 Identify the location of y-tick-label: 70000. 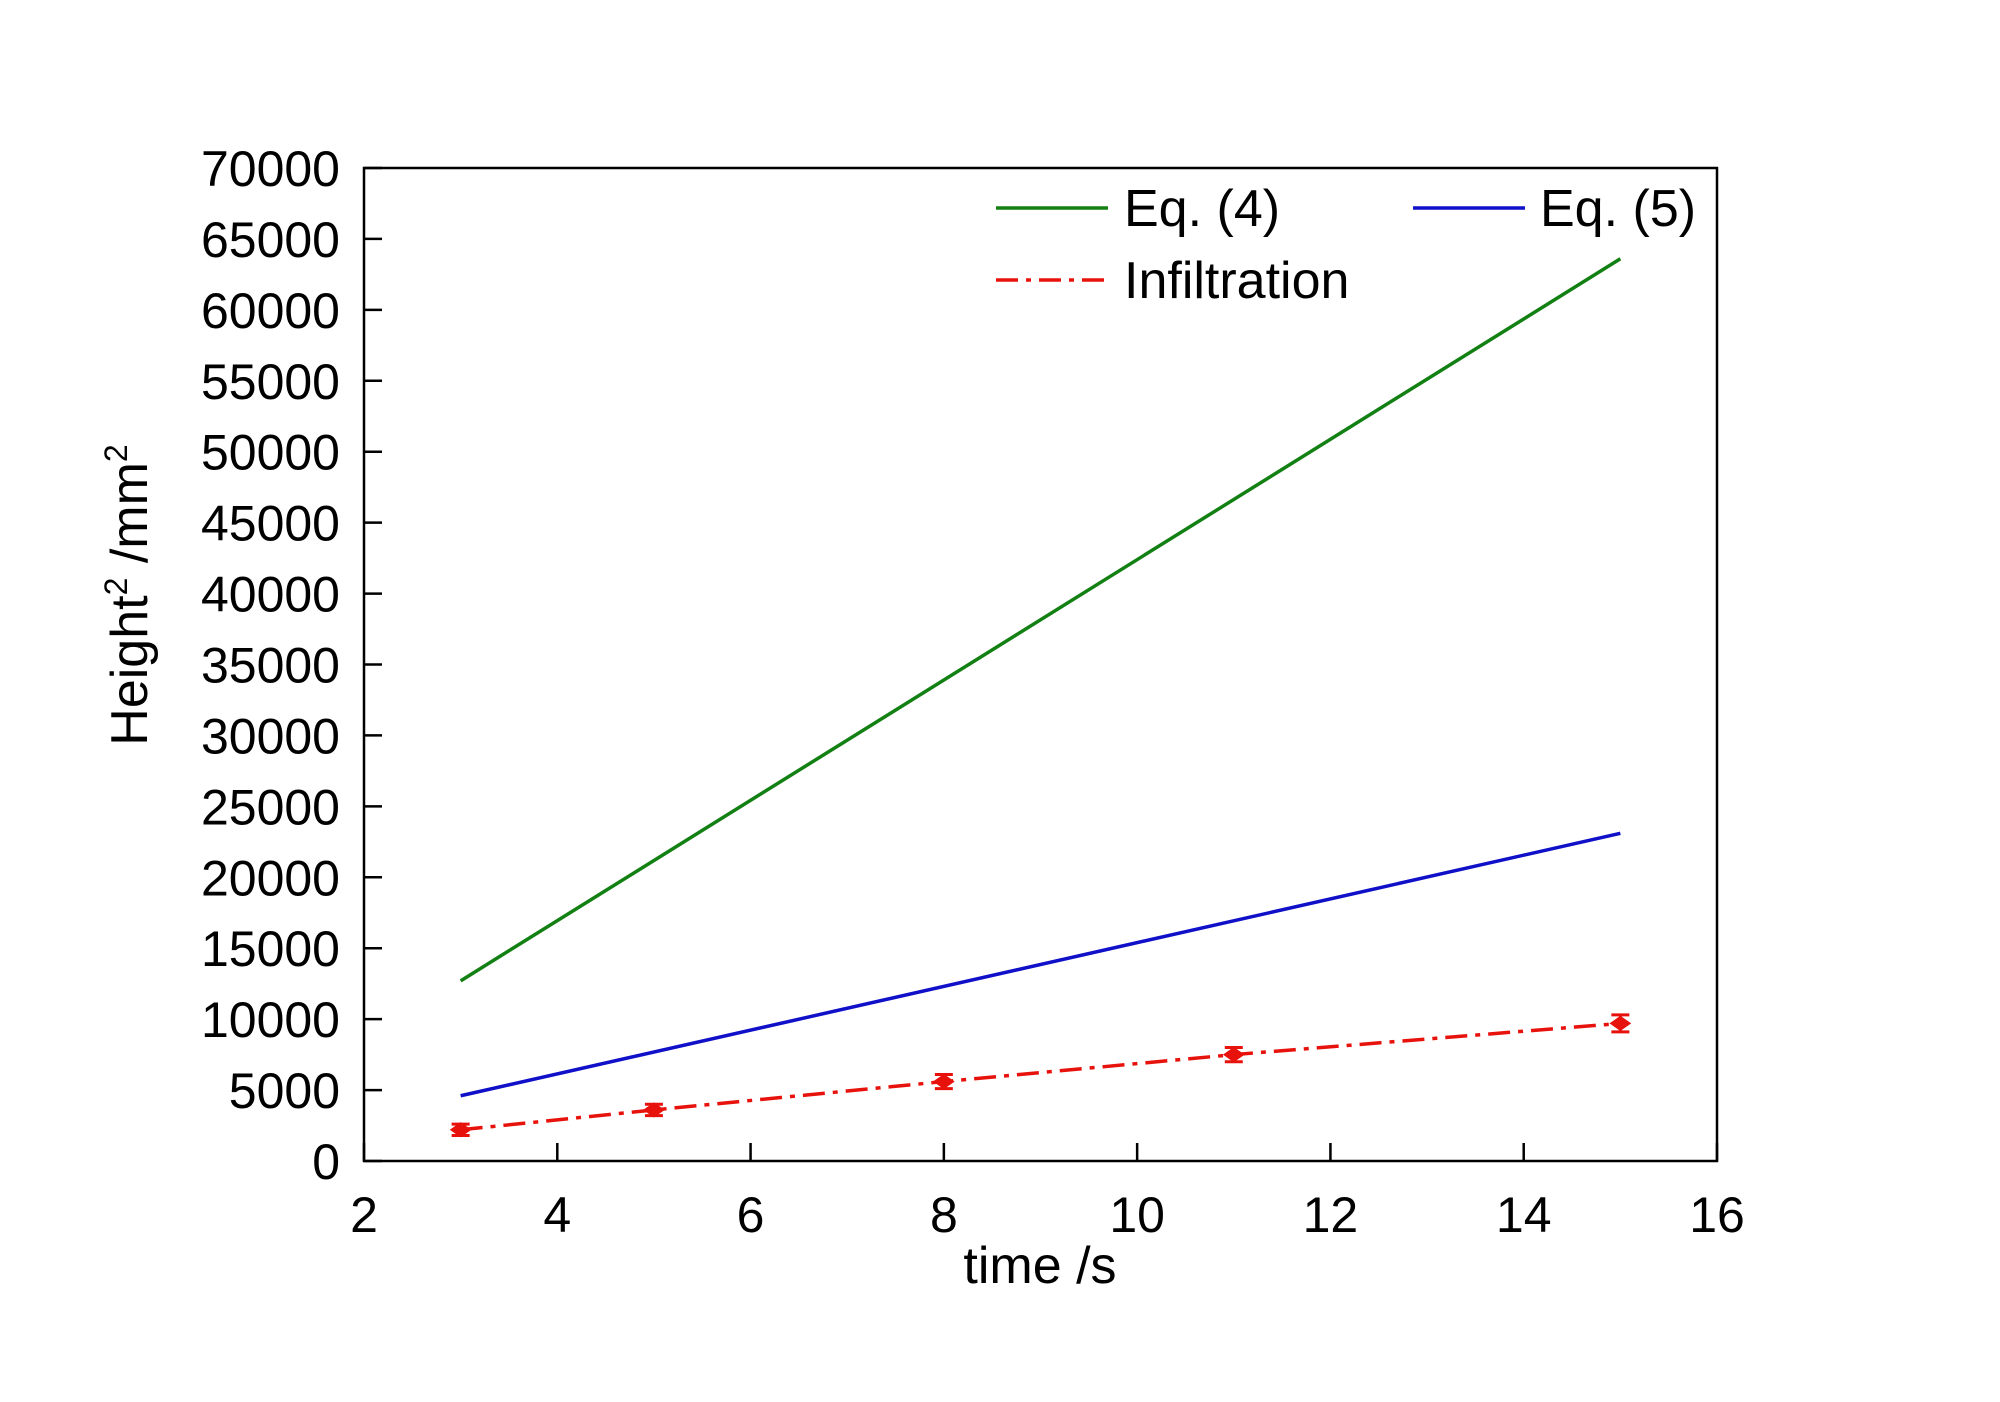
(270, 169).